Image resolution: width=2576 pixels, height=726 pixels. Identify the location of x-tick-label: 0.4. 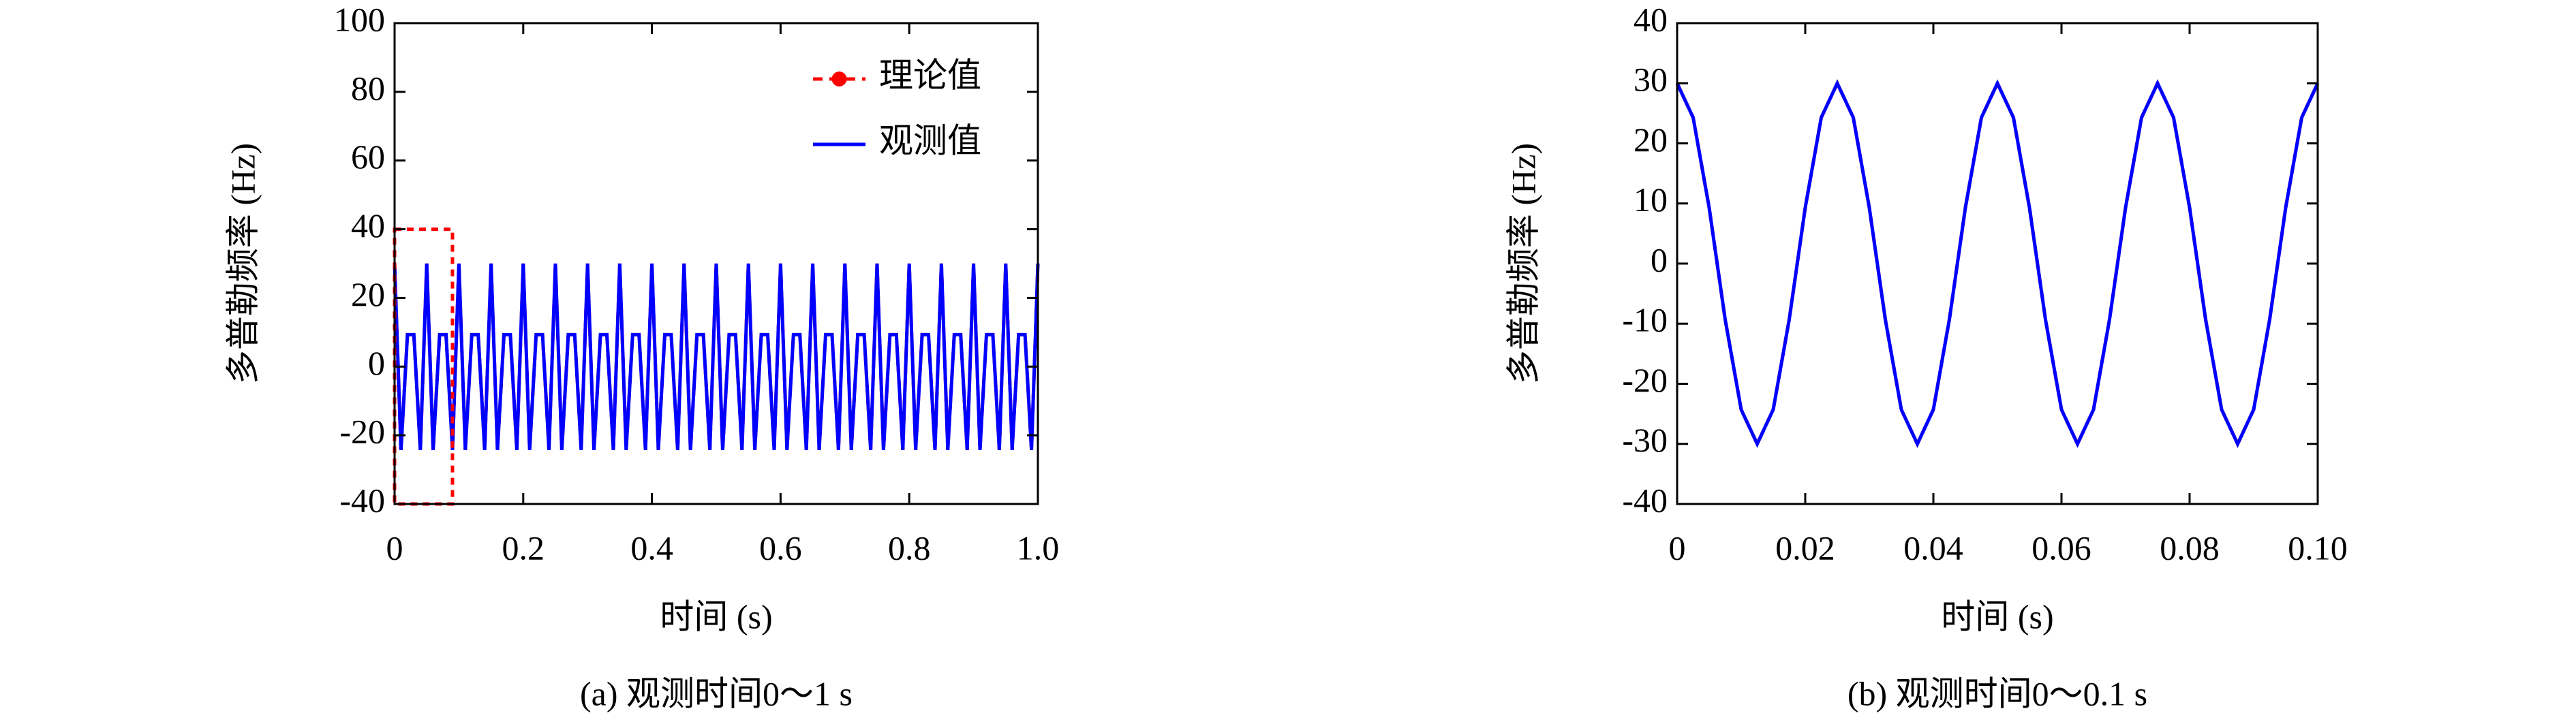
(651, 547).